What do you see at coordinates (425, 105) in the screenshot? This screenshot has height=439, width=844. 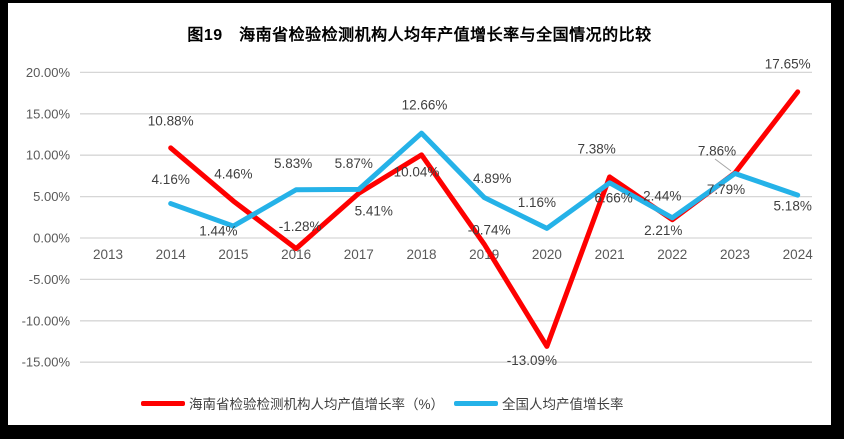 I see `data-label: 12.66%` at bounding box center [425, 105].